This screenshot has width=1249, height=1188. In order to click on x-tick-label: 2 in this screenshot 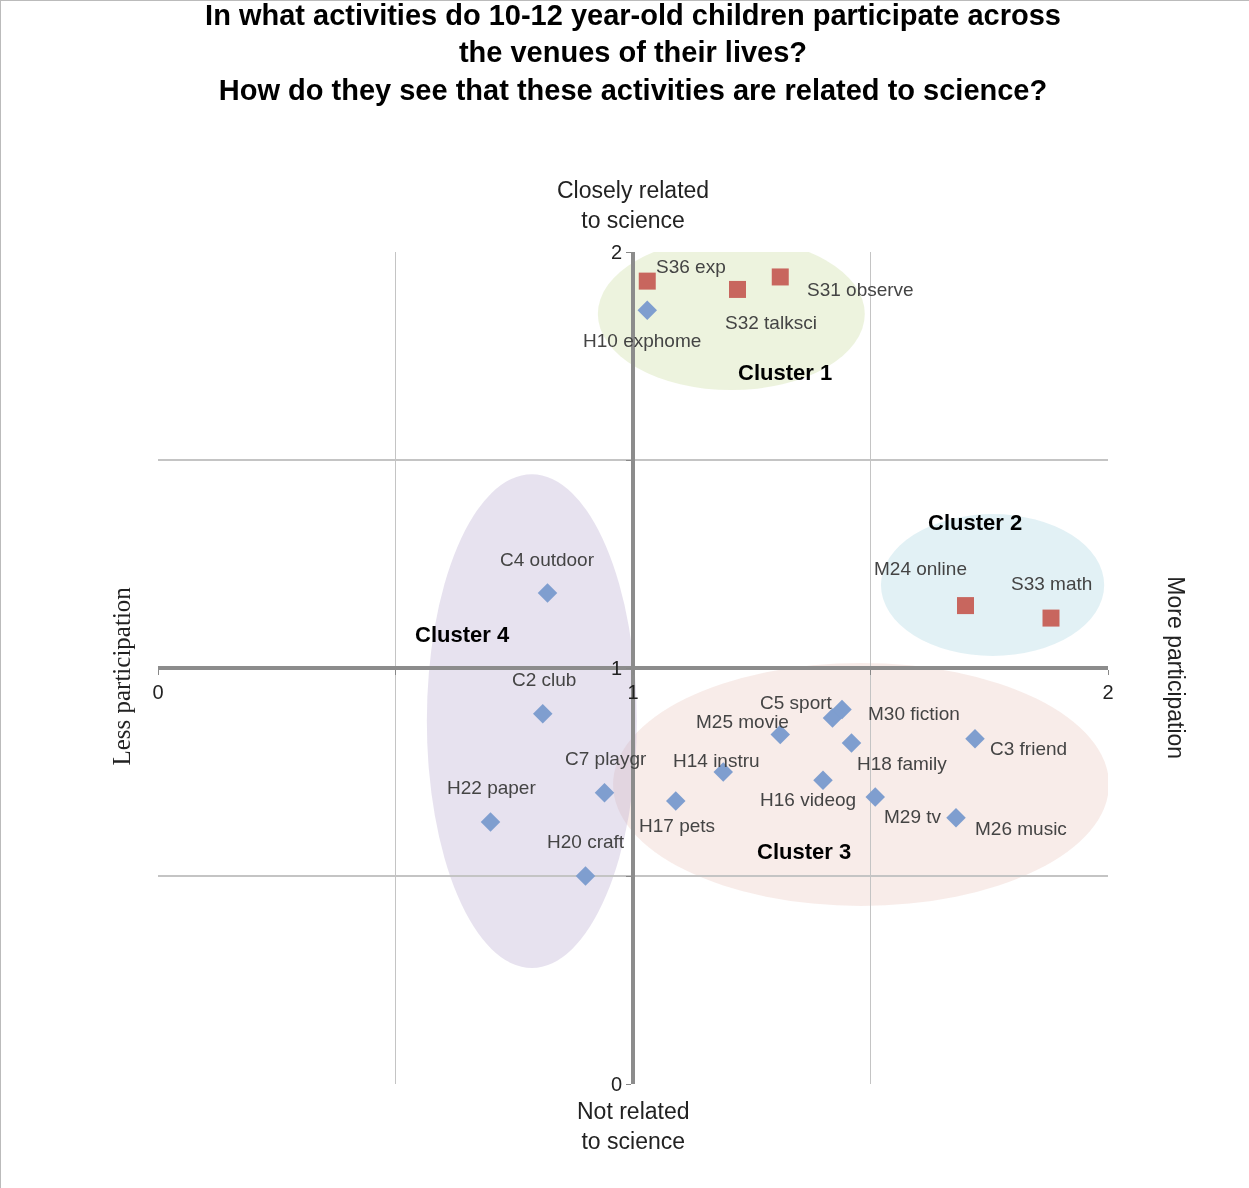, I will do `click(1108, 692)`.